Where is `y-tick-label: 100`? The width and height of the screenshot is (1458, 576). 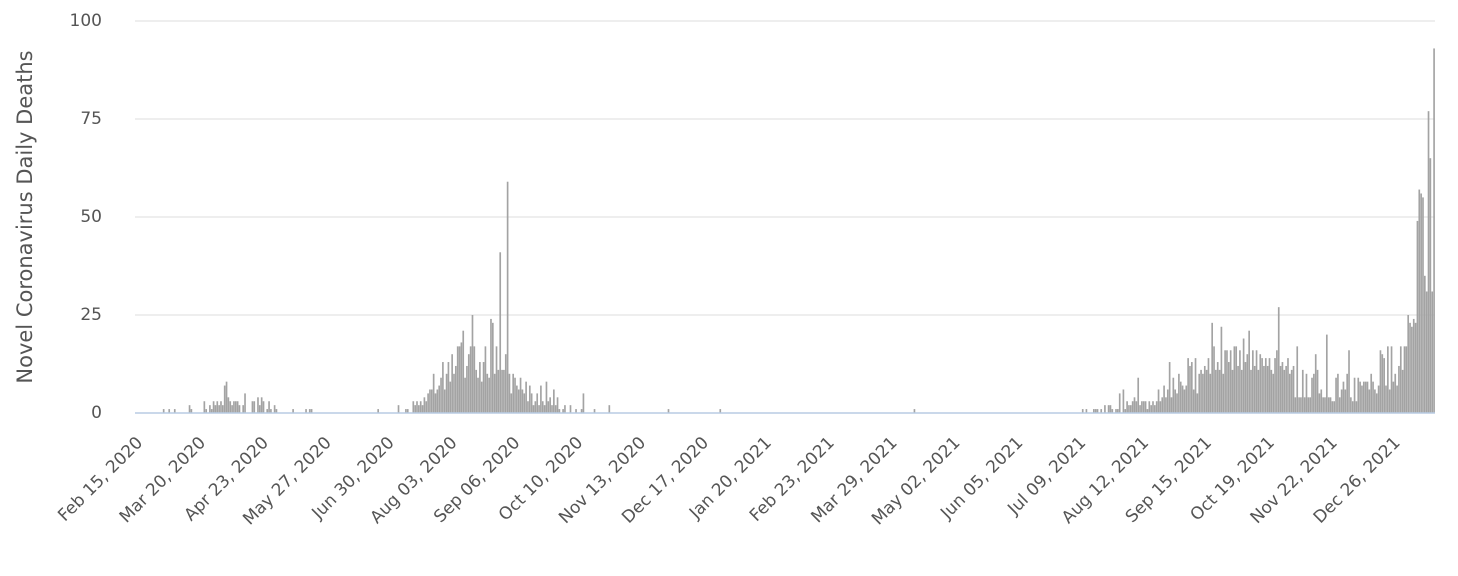 y-tick-label: 100 is located at coordinates (86, 21).